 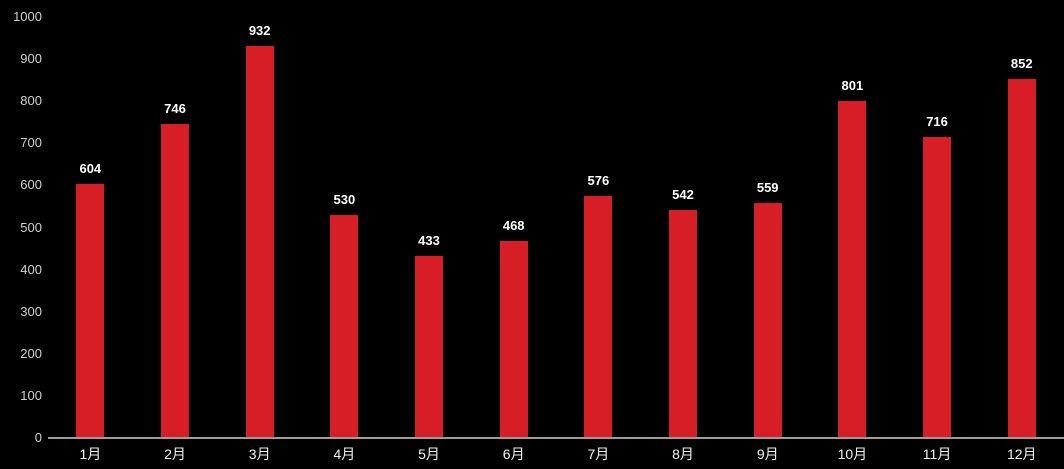 I want to click on y-tick-label: 400, so click(x=31, y=269).